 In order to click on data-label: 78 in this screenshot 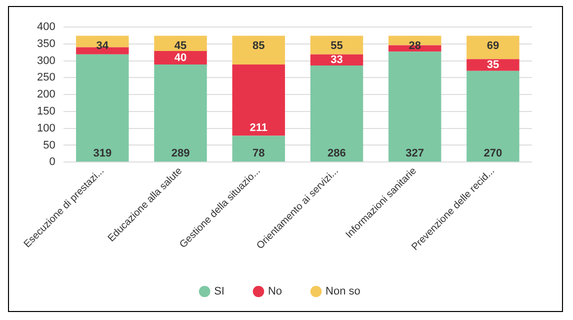, I will do `click(258, 154)`.